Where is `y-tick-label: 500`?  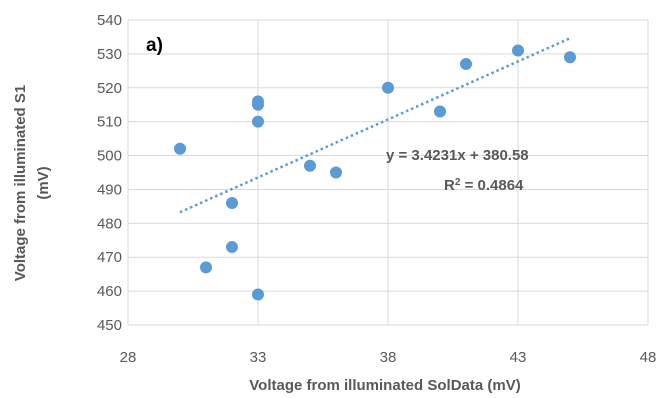 y-tick-label: 500 is located at coordinates (109, 156).